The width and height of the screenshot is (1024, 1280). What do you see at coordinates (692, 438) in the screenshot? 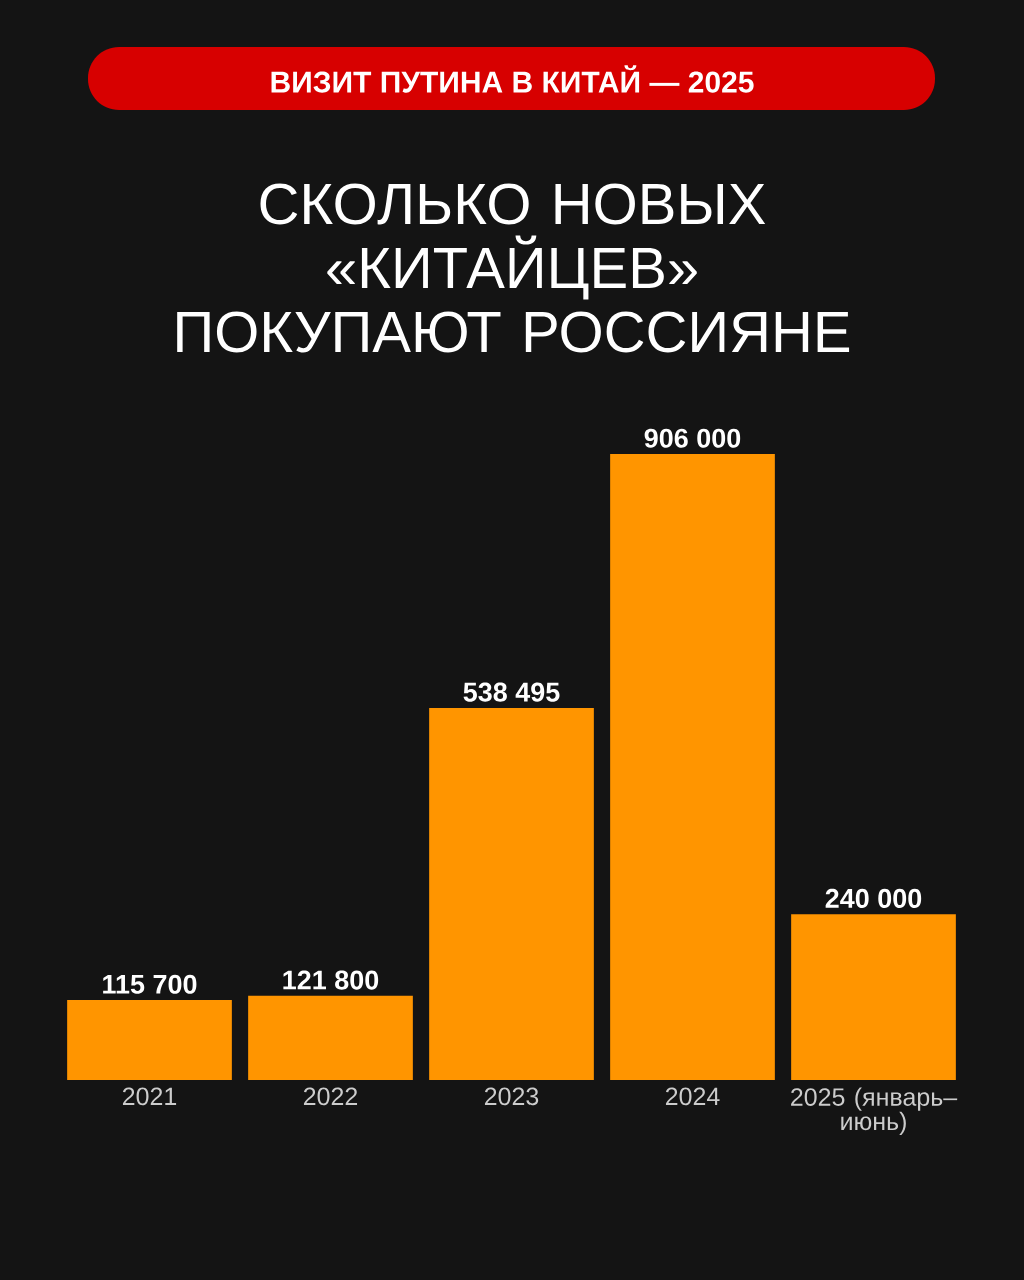
I see `data-label: 906 000` at bounding box center [692, 438].